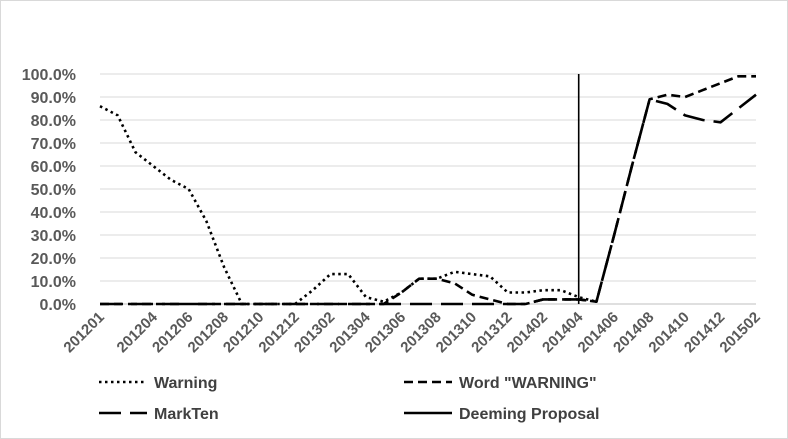 Image resolution: width=788 pixels, height=439 pixels. What do you see at coordinates (53, 236) in the screenshot?
I see `y-tick-label: 30.0%` at bounding box center [53, 236].